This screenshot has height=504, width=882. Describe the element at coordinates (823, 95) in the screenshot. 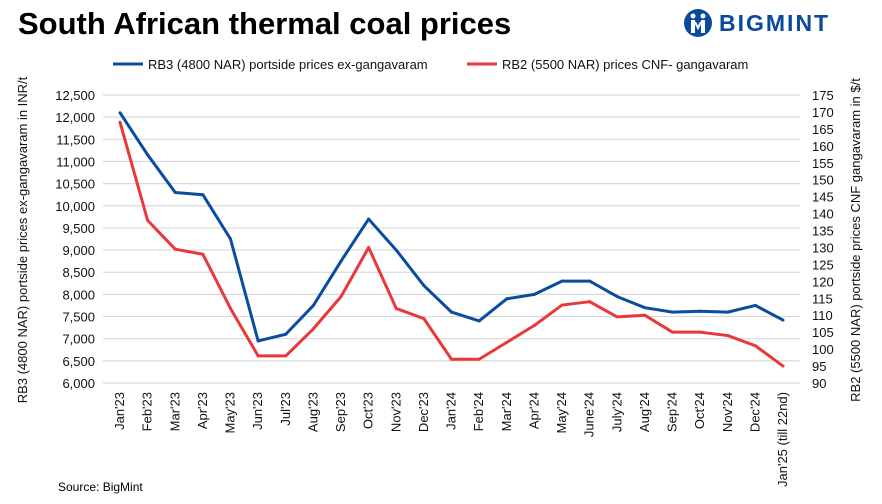

I see `right-tick-label: 175` at that location.